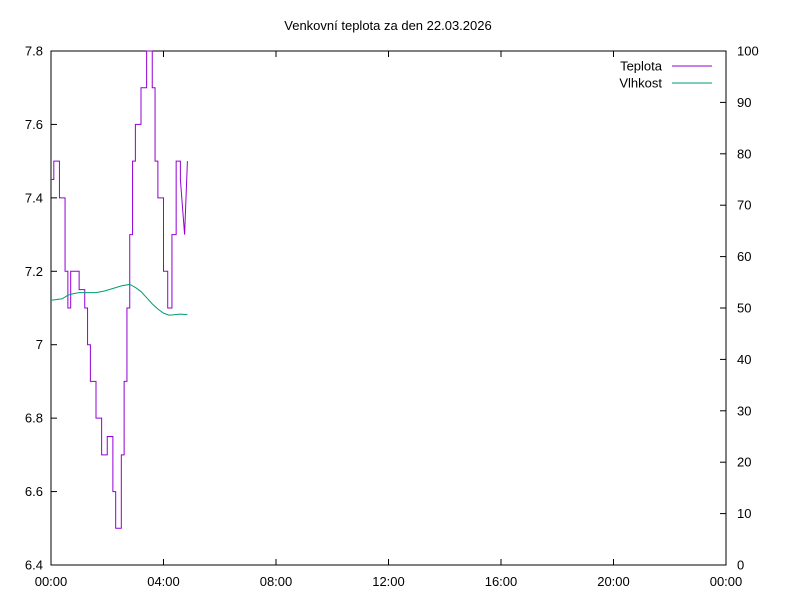 This screenshot has height=600, width=800. Describe the element at coordinates (387, 25) in the screenshot. I see `chart-title: Venkovní teplota za den 22.03.2026` at that location.